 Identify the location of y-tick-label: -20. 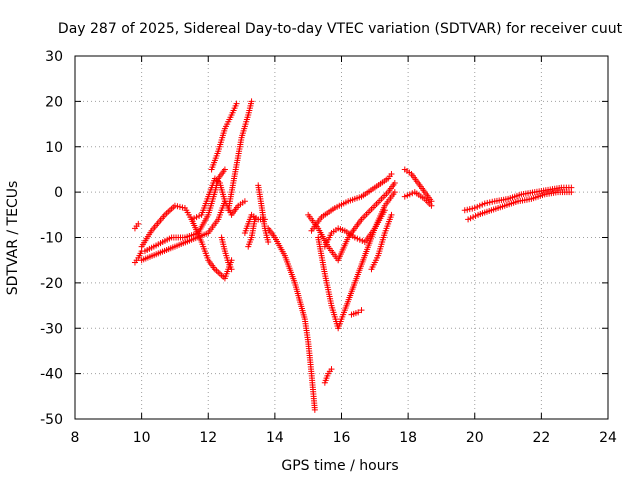
(51, 284).